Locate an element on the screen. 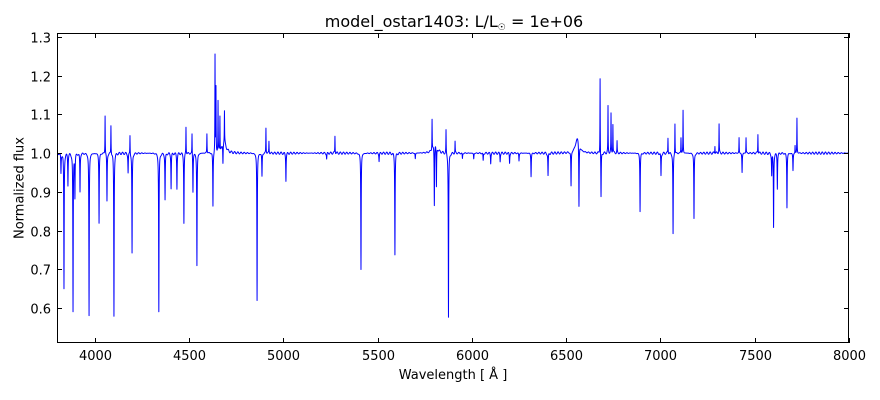 Image resolution: width=880 pixels, height=400 pixels. y-tick-label: 0.8 is located at coordinates (40, 233).